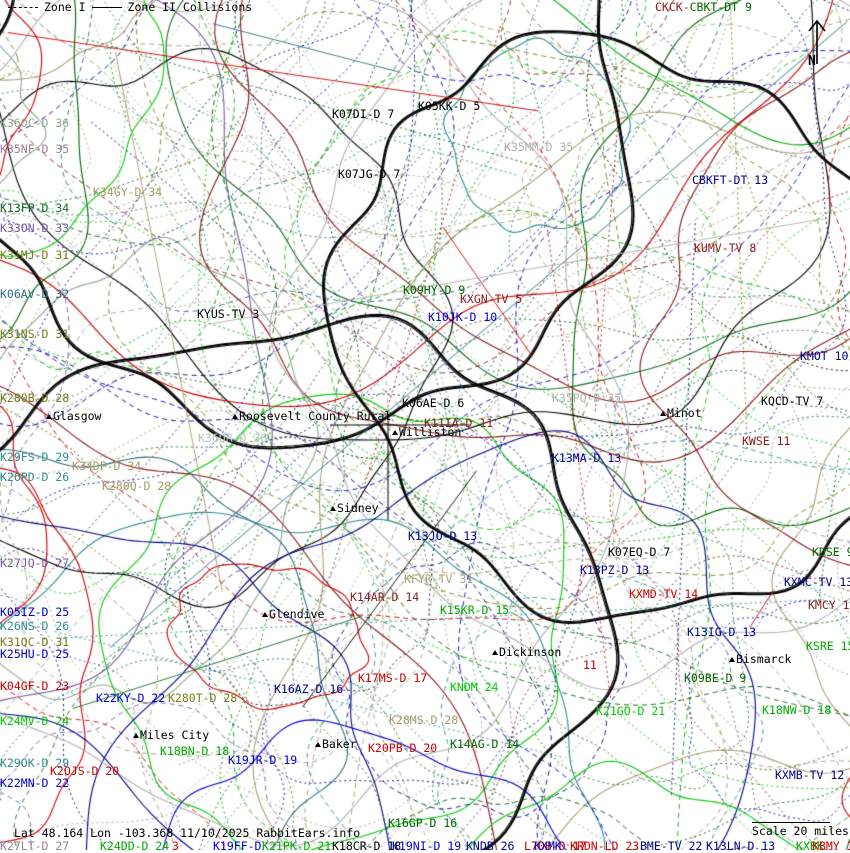  I want to click on station-label: KDSE 9, so click(831, 552).